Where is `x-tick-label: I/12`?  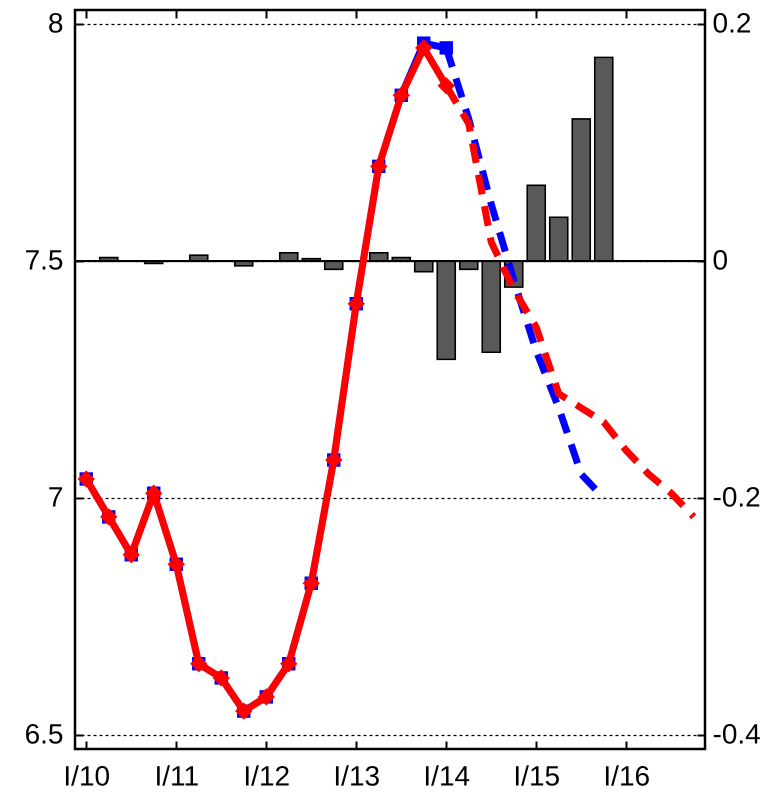
x-tick-label: I/12 is located at coordinates (266, 776).